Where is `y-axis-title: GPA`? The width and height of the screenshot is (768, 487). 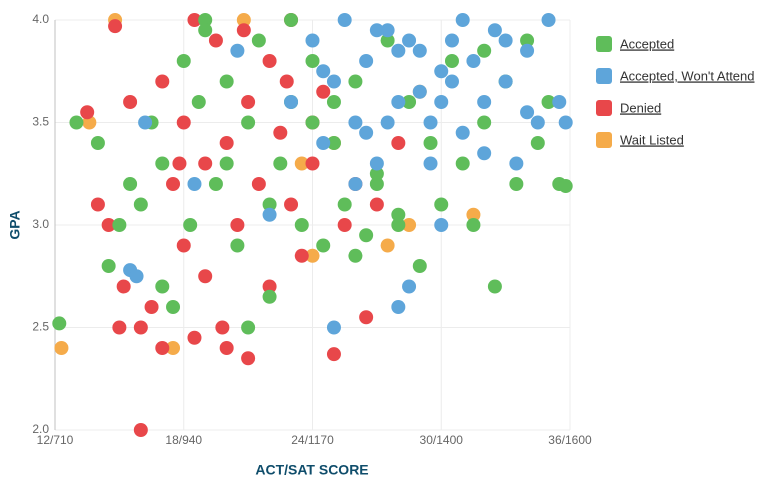
y-axis-title: GPA is located at coordinates (15, 224).